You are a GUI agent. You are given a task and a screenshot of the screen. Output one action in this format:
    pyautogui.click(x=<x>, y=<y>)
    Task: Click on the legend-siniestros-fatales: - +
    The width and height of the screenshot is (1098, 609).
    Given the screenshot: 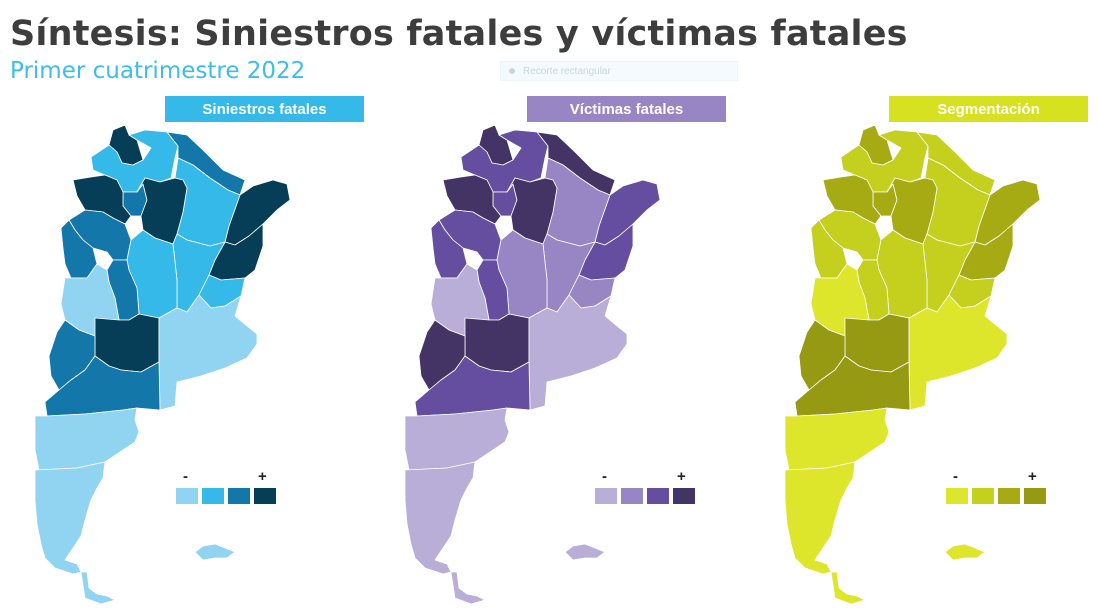 What is the action you would take?
    pyautogui.click(x=228, y=488)
    